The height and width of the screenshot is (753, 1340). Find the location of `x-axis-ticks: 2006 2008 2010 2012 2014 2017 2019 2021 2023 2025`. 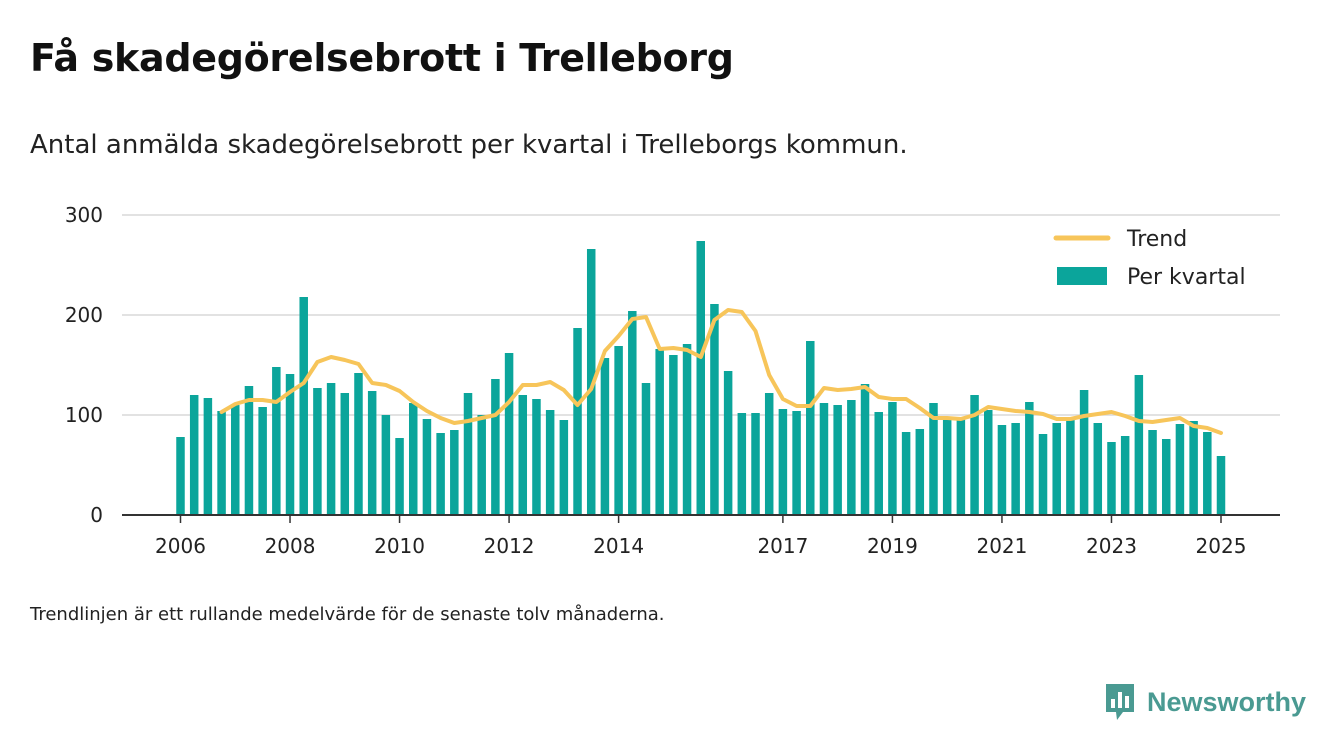

x-axis-ticks: 2006 2008 2010 2012 2014 2017 2019 2021 2023 2025 is located at coordinates (700, 536).